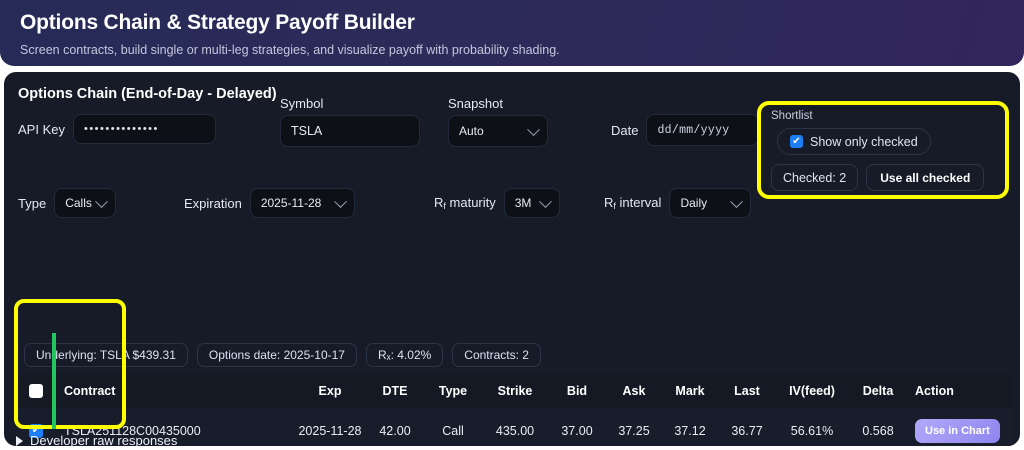 This screenshot has width=1024, height=450. Describe the element at coordinates (453, 431) in the screenshot. I see `cell-type: Call` at that location.